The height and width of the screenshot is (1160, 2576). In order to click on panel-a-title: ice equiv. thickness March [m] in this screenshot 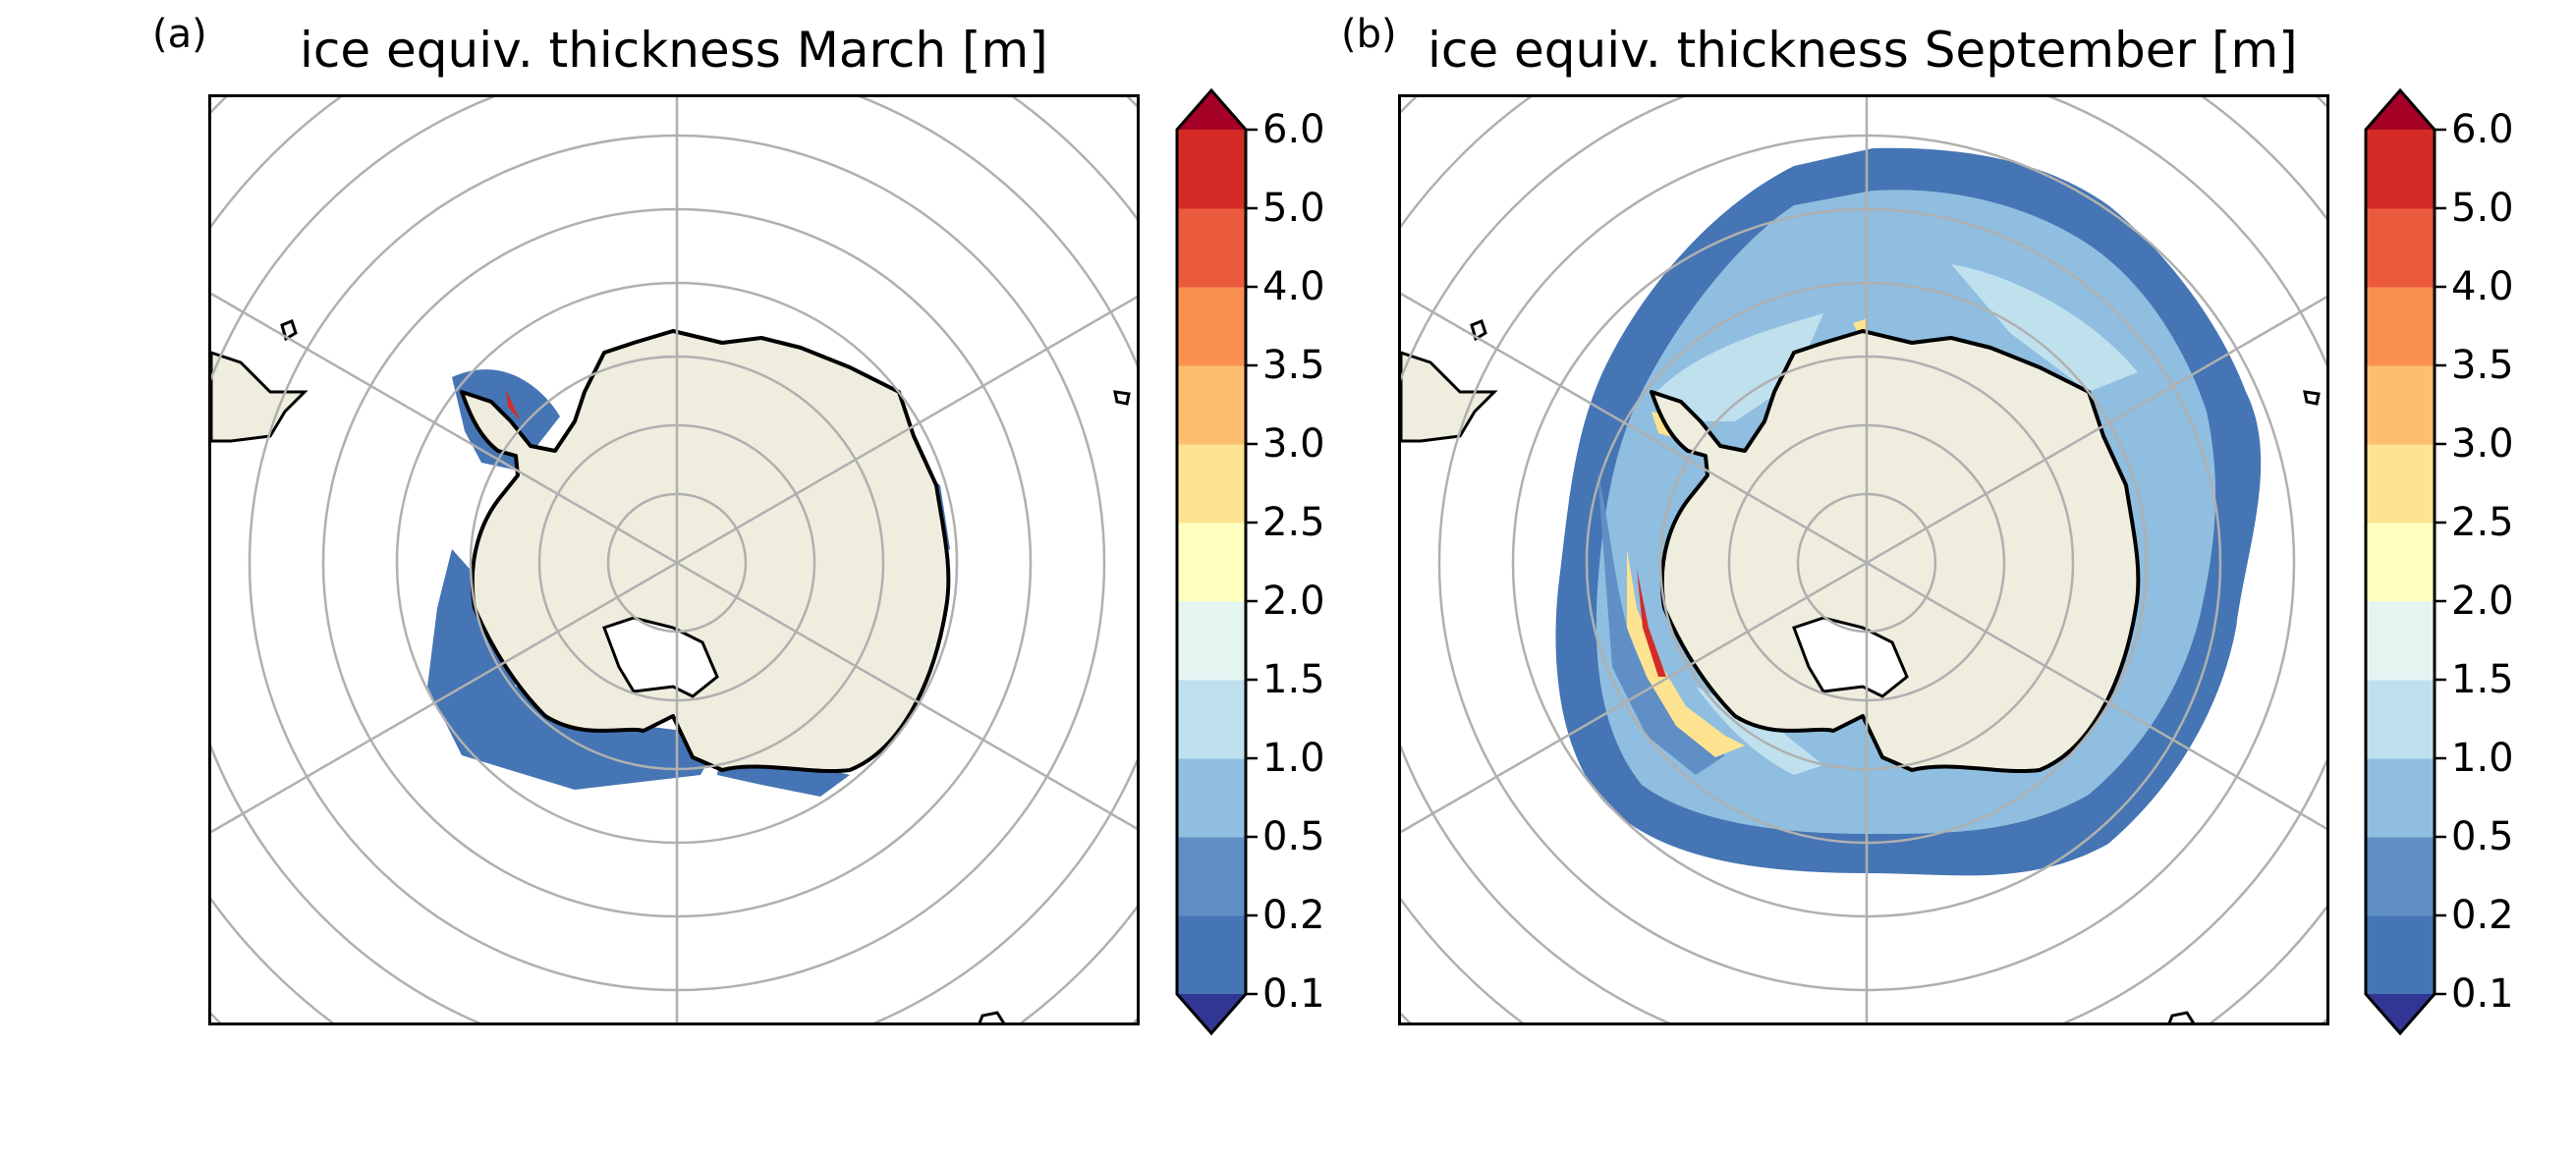, I will do `click(674, 50)`.